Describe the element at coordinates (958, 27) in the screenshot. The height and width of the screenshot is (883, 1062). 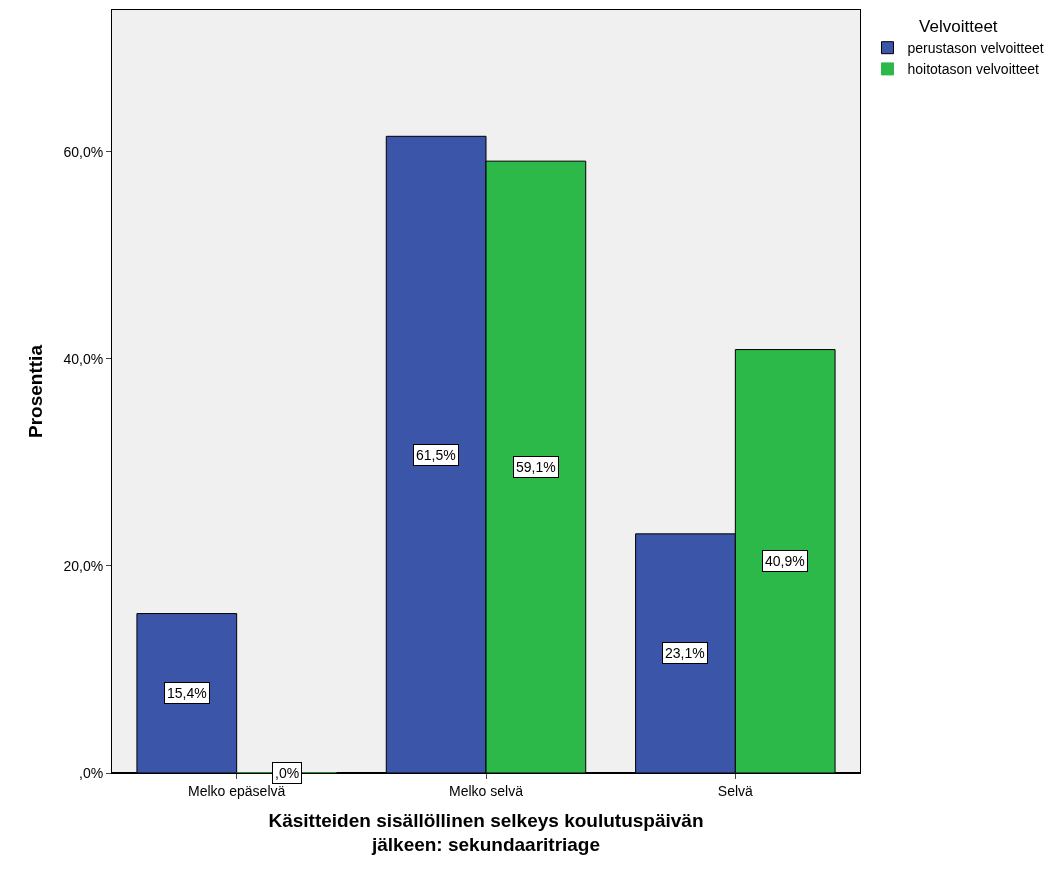
I see `legend-title: Velvoitteet` at that location.